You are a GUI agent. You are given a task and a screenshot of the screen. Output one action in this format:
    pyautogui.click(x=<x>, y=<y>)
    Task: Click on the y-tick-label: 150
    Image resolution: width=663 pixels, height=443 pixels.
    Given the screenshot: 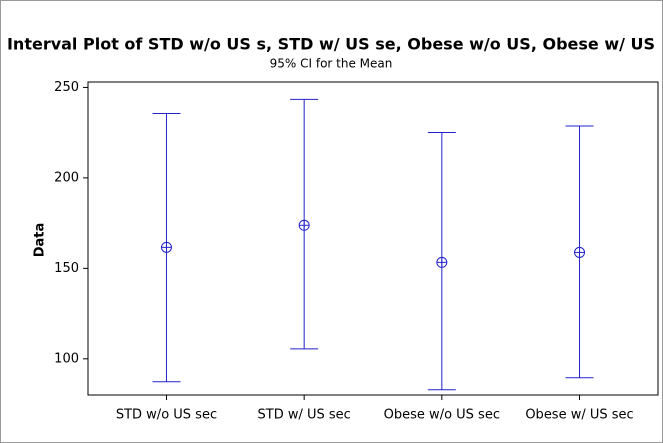 What is the action you would take?
    pyautogui.click(x=66, y=268)
    